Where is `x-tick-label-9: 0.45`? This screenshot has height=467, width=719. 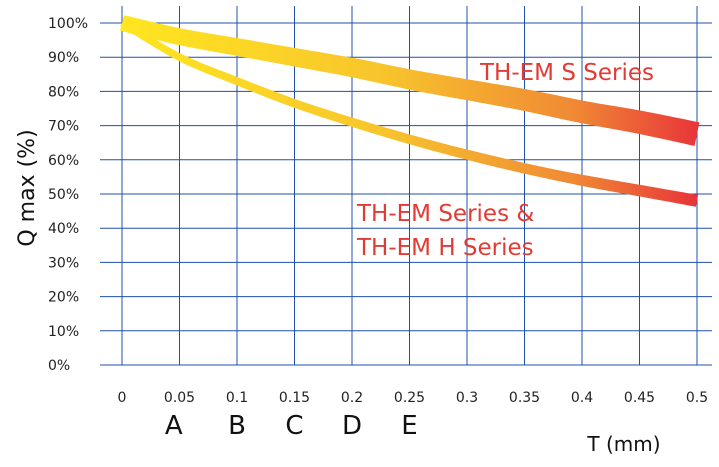 x-tick-label-9: 0.45 is located at coordinates (639, 398).